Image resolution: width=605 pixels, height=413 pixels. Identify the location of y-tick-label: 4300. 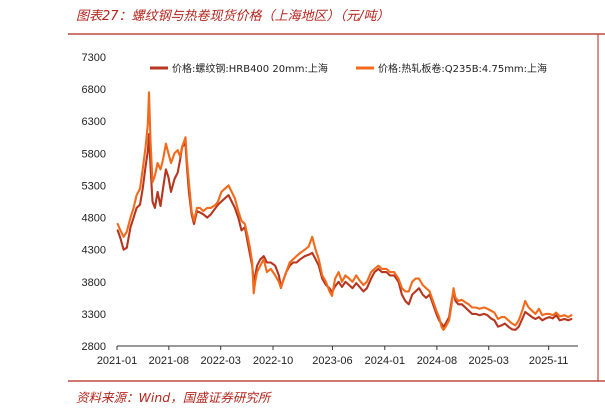
(94, 251).